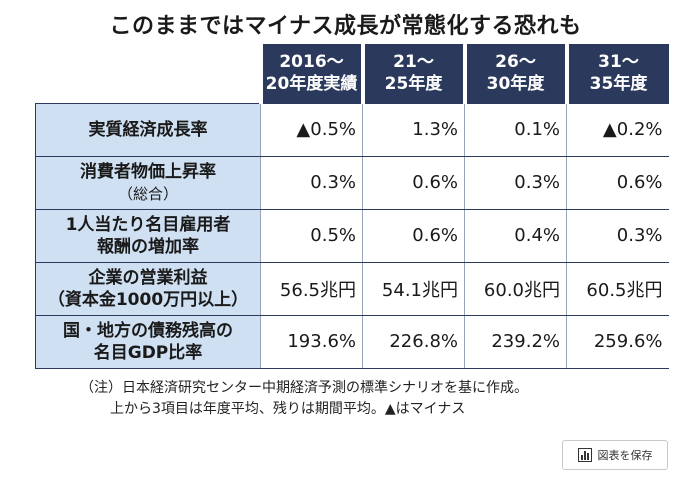 This screenshot has width=691, height=485. I want to click on table-row: 1人当たり名目雇用者 報酬の増加率 0.5% 0.6% 0.4% 0.3%, so click(352, 235).